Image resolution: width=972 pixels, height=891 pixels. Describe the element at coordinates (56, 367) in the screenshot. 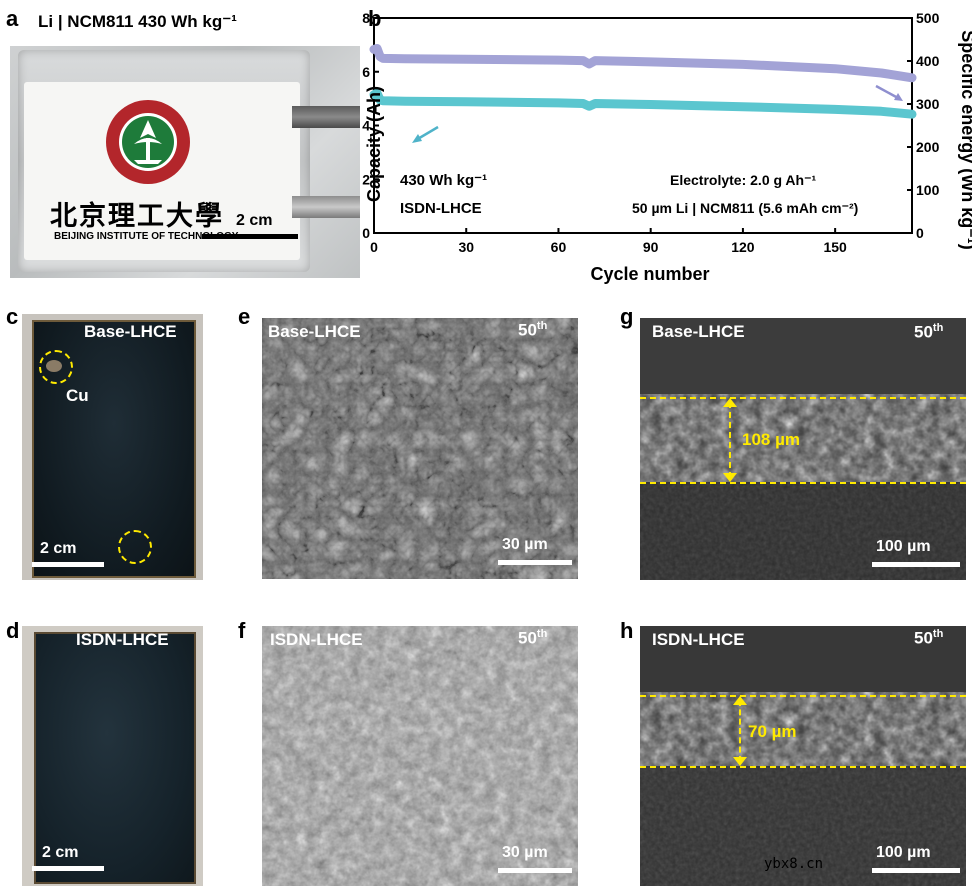

I see `cu-circle-marker` at that location.